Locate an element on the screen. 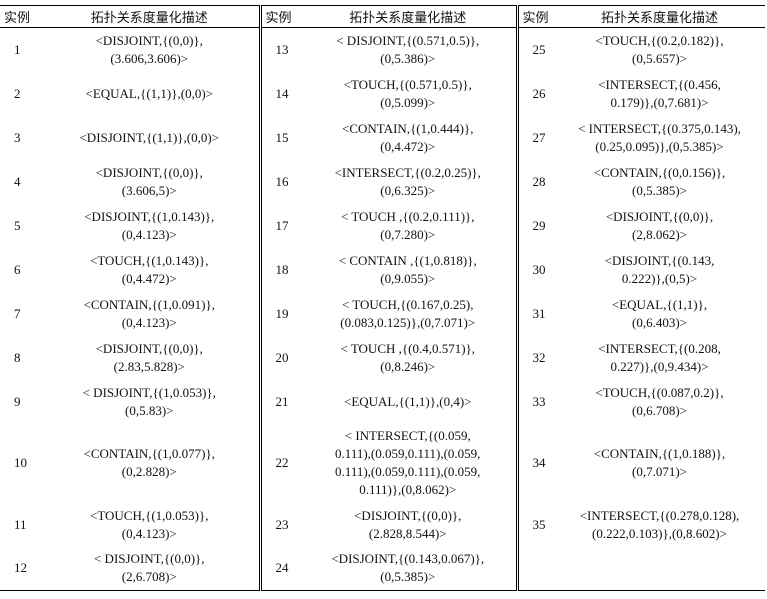 The image size is (767, 599). instance-id: 26 is located at coordinates (534, 93).